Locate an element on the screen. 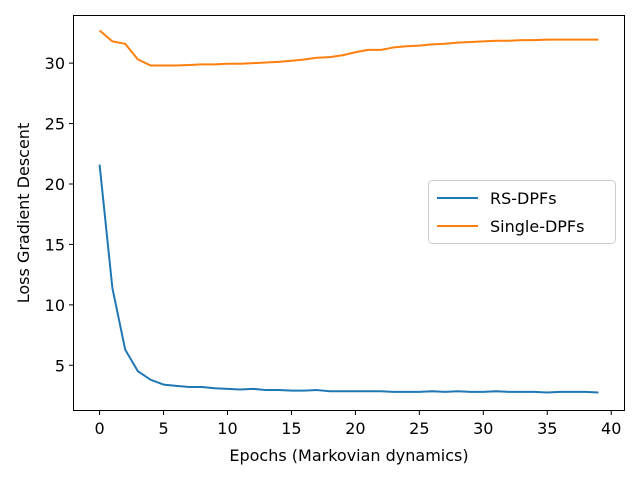 This screenshot has width=640, height=480. x-axis-label: Epochs (Markovian dynamics) is located at coordinates (348, 455).